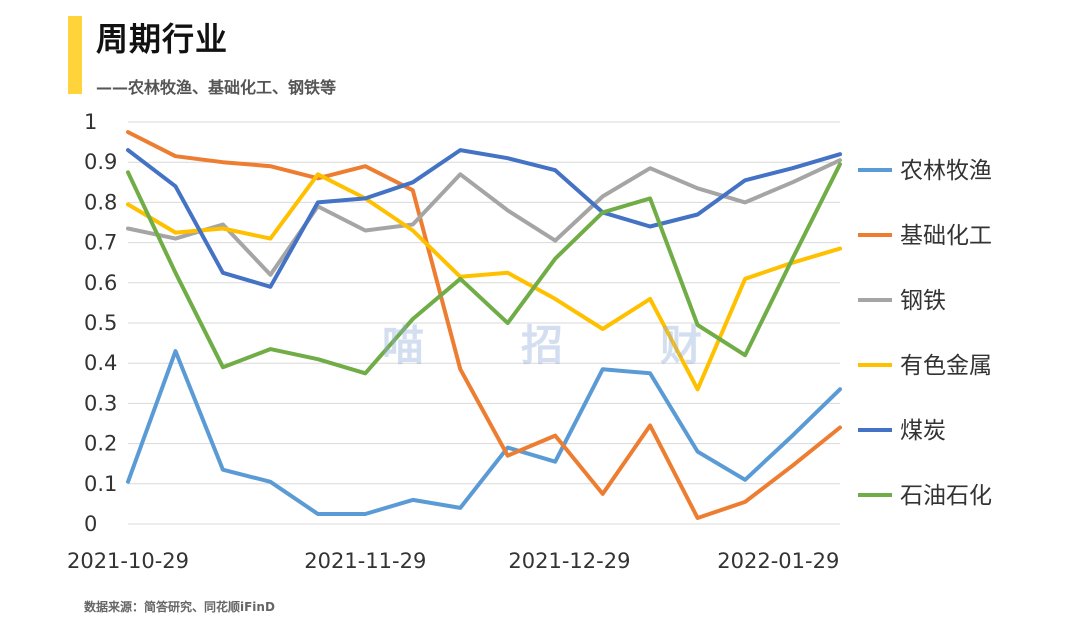 The image size is (1080, 626). I want to click on watermark-char: 喵, so click(403, 345).